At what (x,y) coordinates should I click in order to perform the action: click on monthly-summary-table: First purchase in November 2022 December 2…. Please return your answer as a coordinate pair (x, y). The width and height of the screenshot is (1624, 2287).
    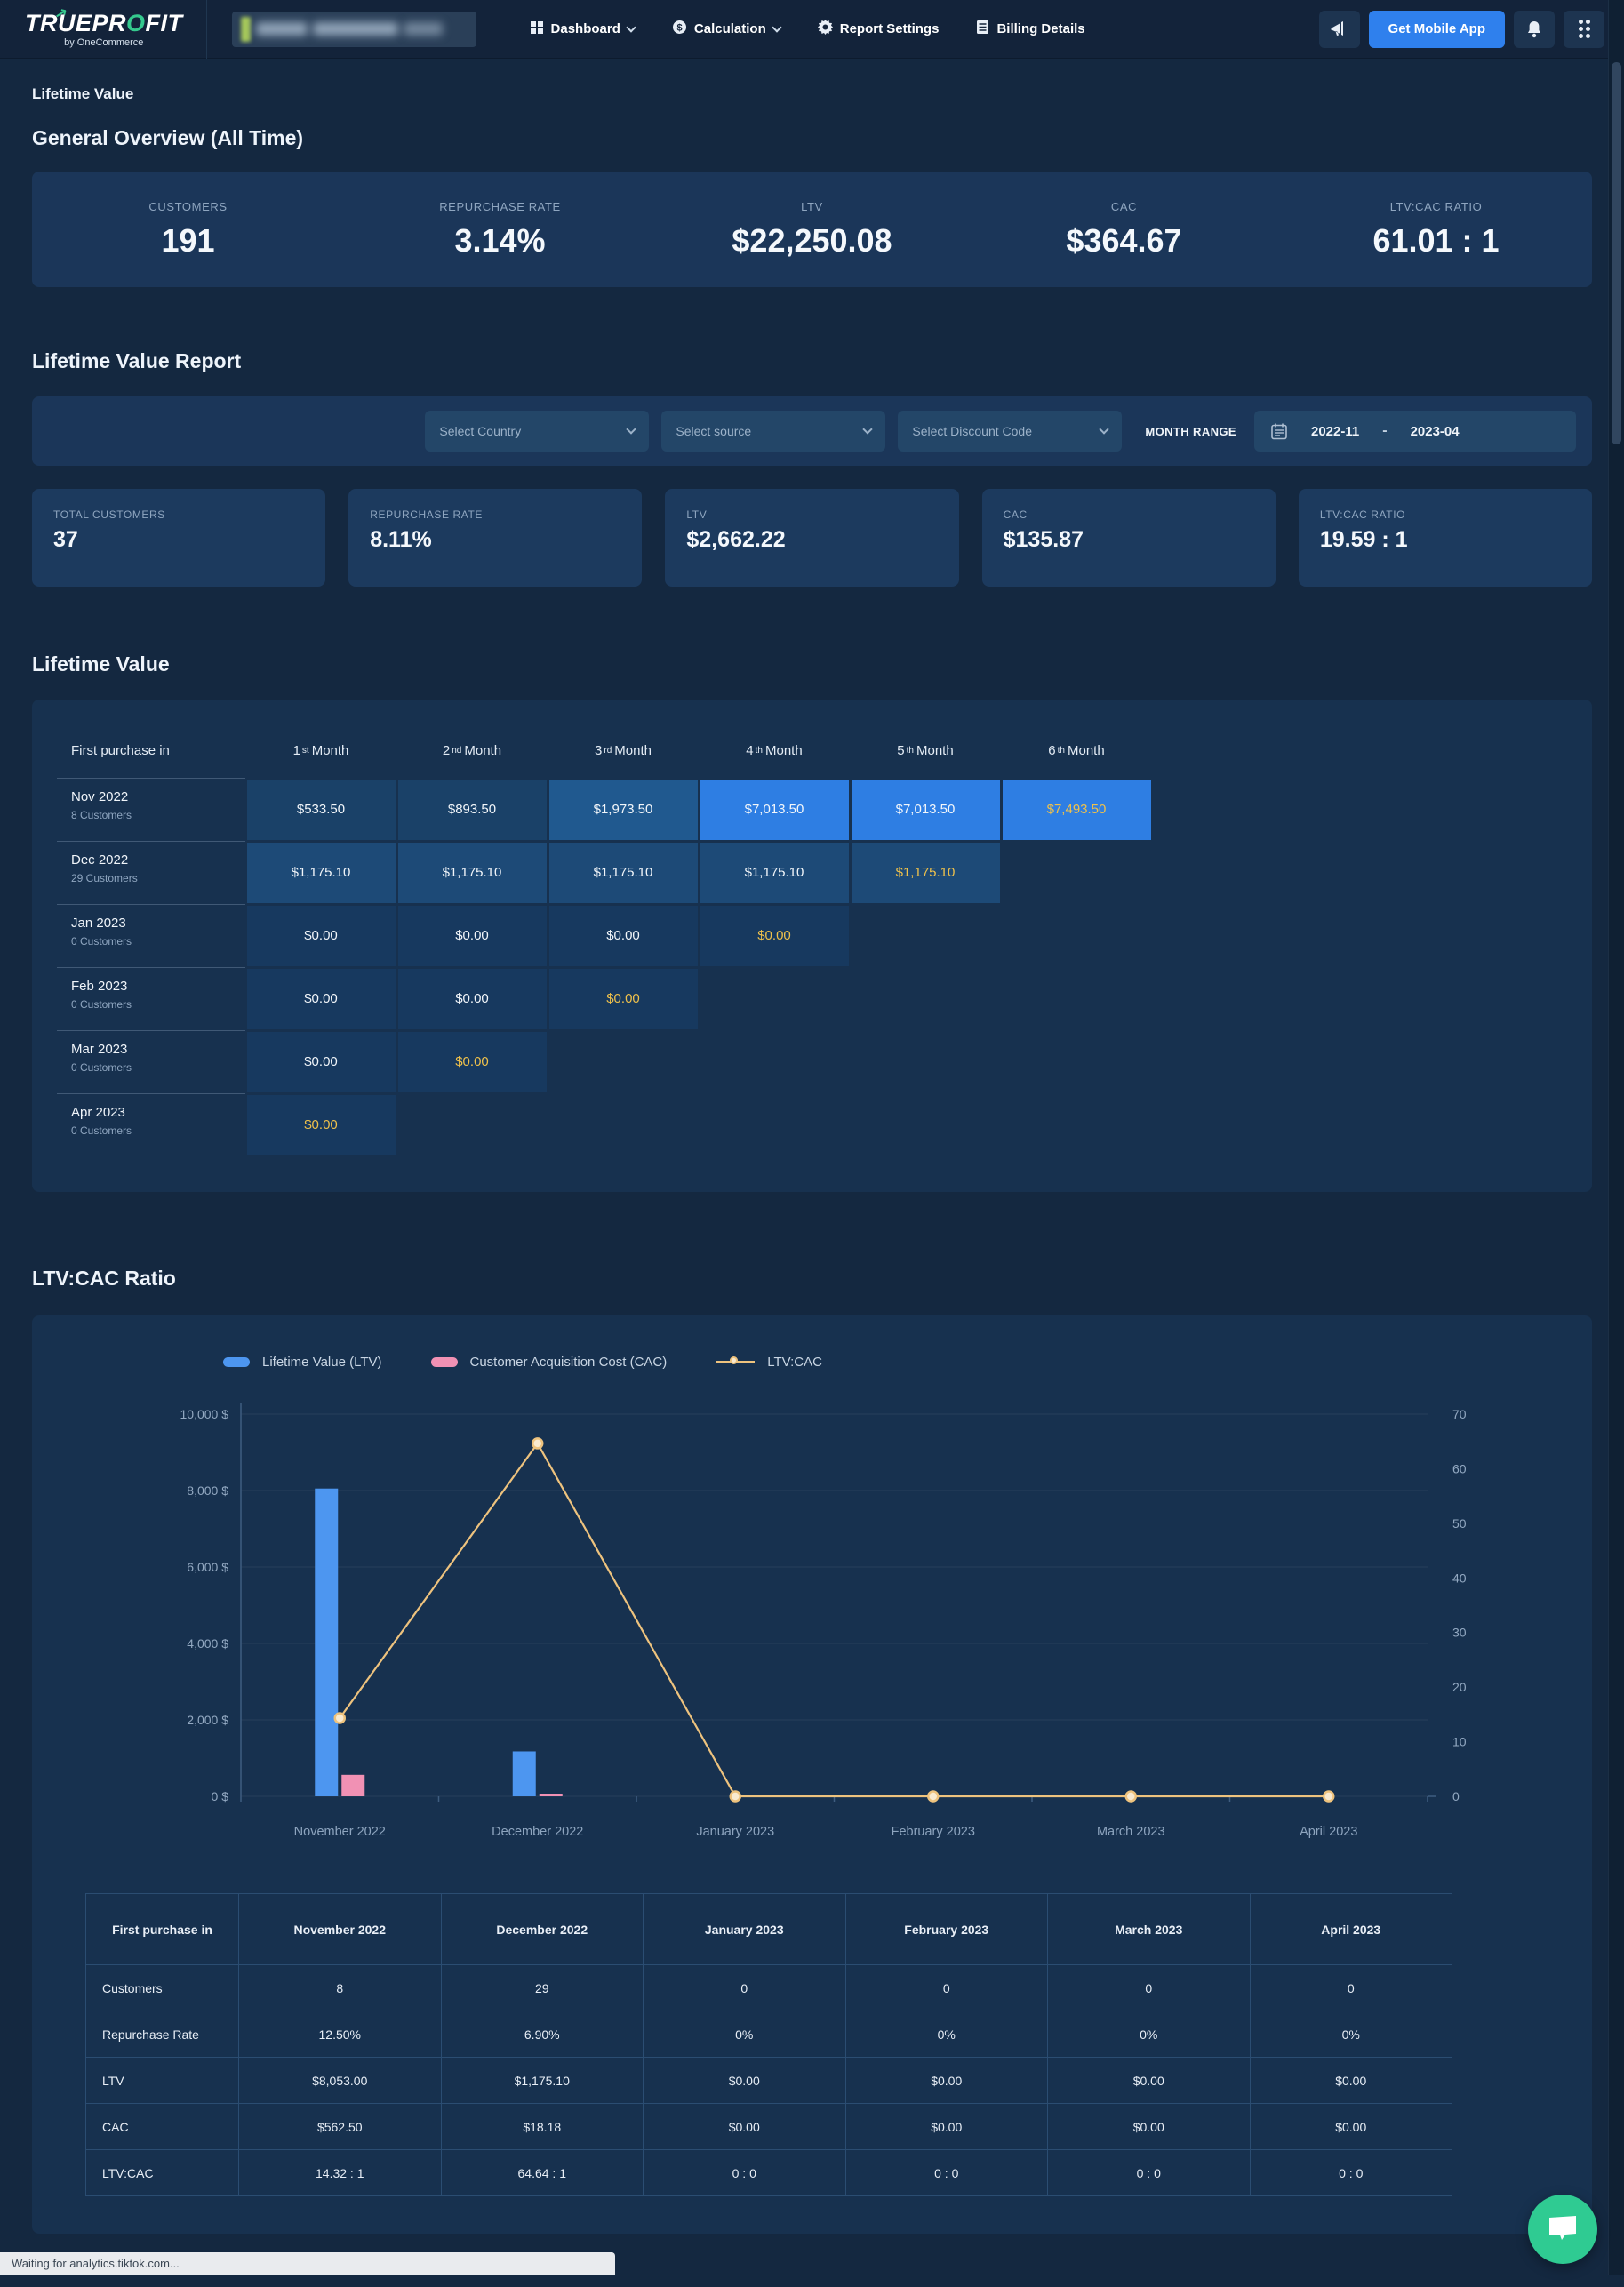
    Looking at the image, I should click on (768, 2044).